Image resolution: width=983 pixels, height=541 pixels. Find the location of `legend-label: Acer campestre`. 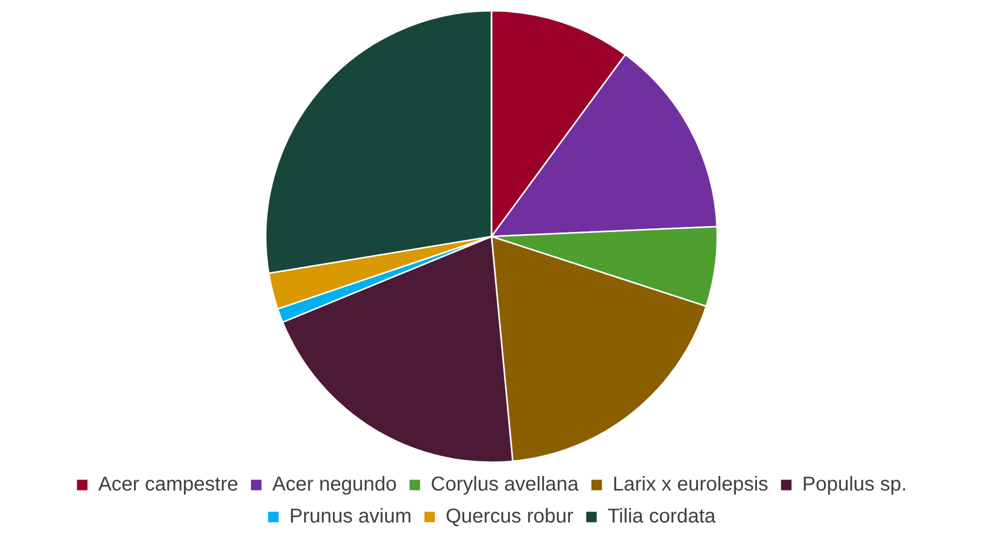

legend-label: Acer campestre is located at coordinates (168, 485).